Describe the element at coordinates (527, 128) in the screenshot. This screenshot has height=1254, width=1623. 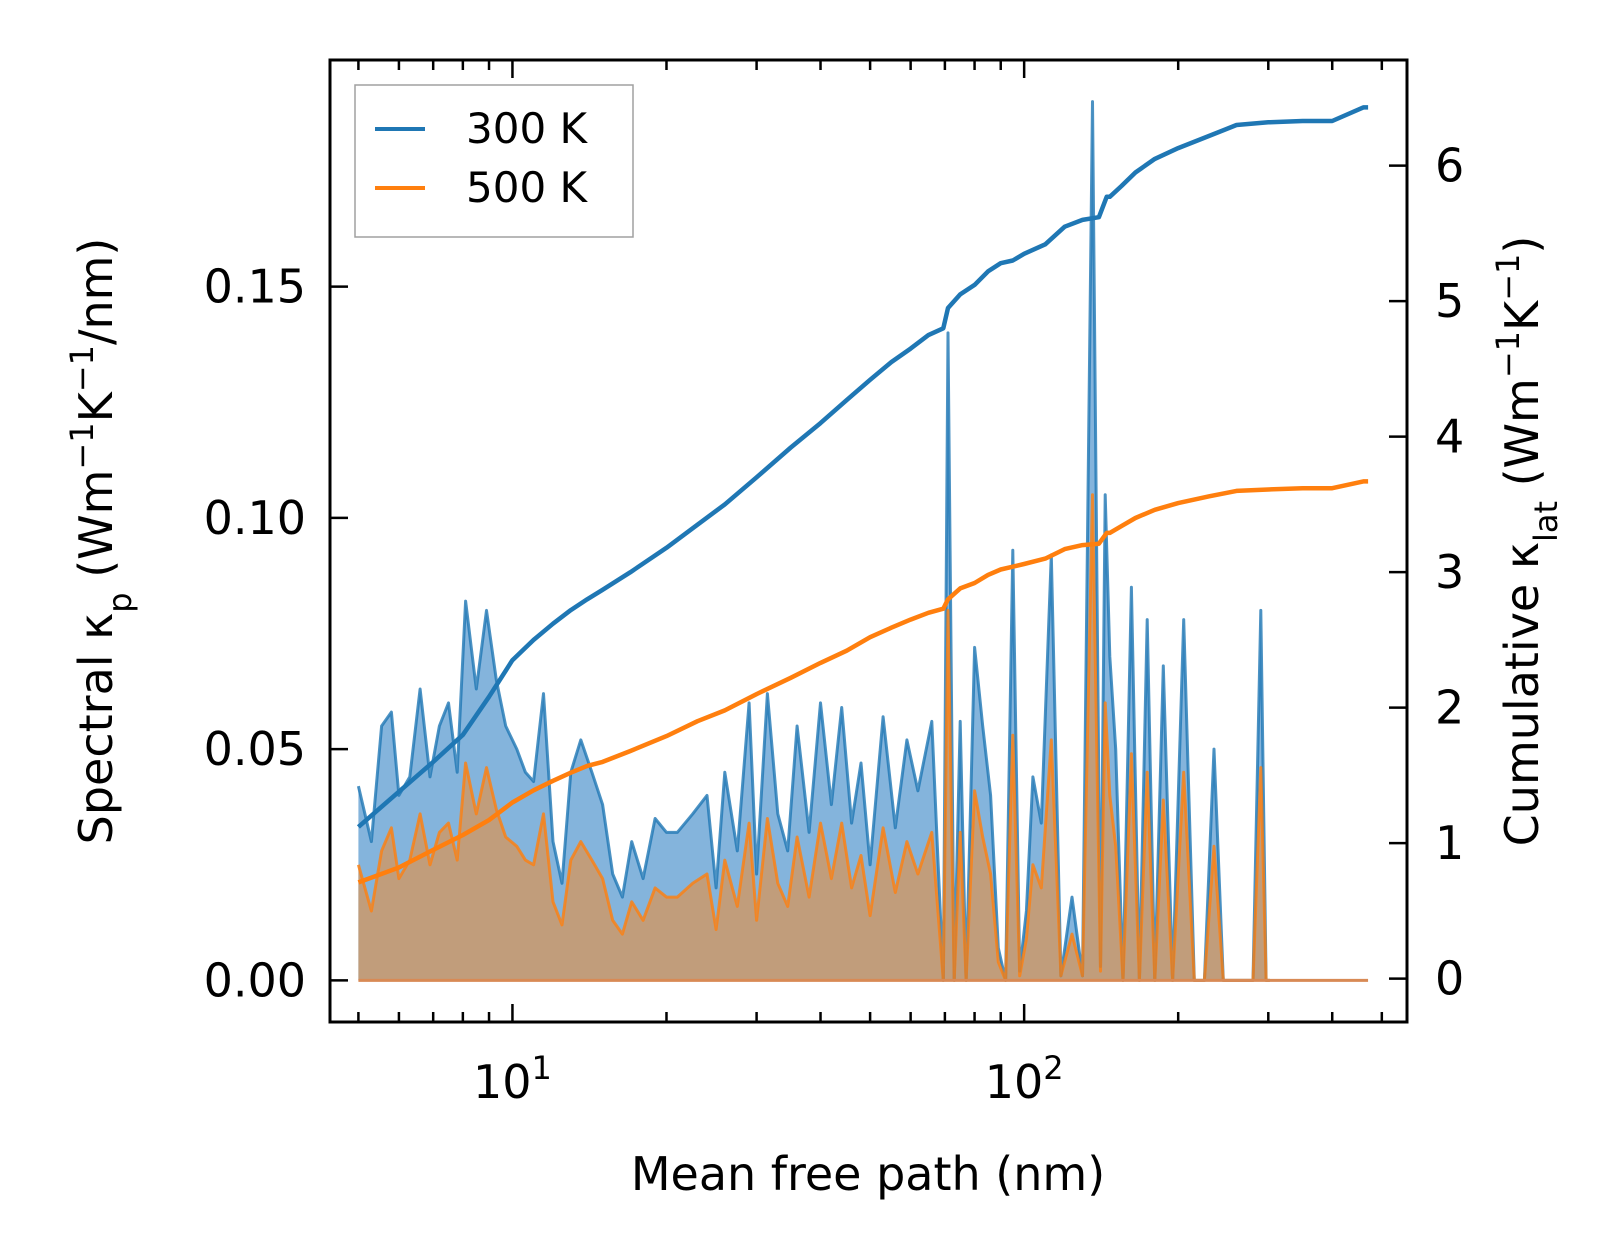
I see `legend-label-300k: 300 K` at that location.